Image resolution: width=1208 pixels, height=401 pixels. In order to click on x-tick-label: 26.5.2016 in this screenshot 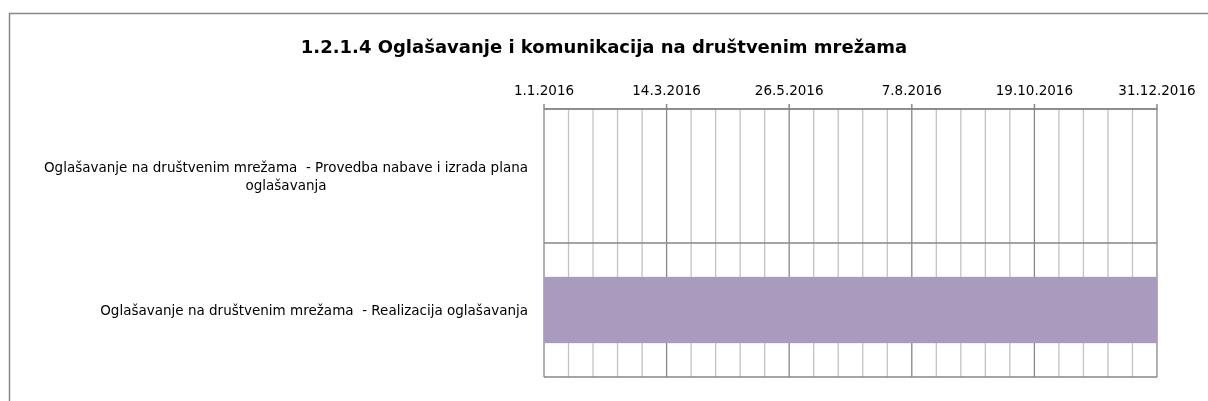, I will do `click(789, 90)`.